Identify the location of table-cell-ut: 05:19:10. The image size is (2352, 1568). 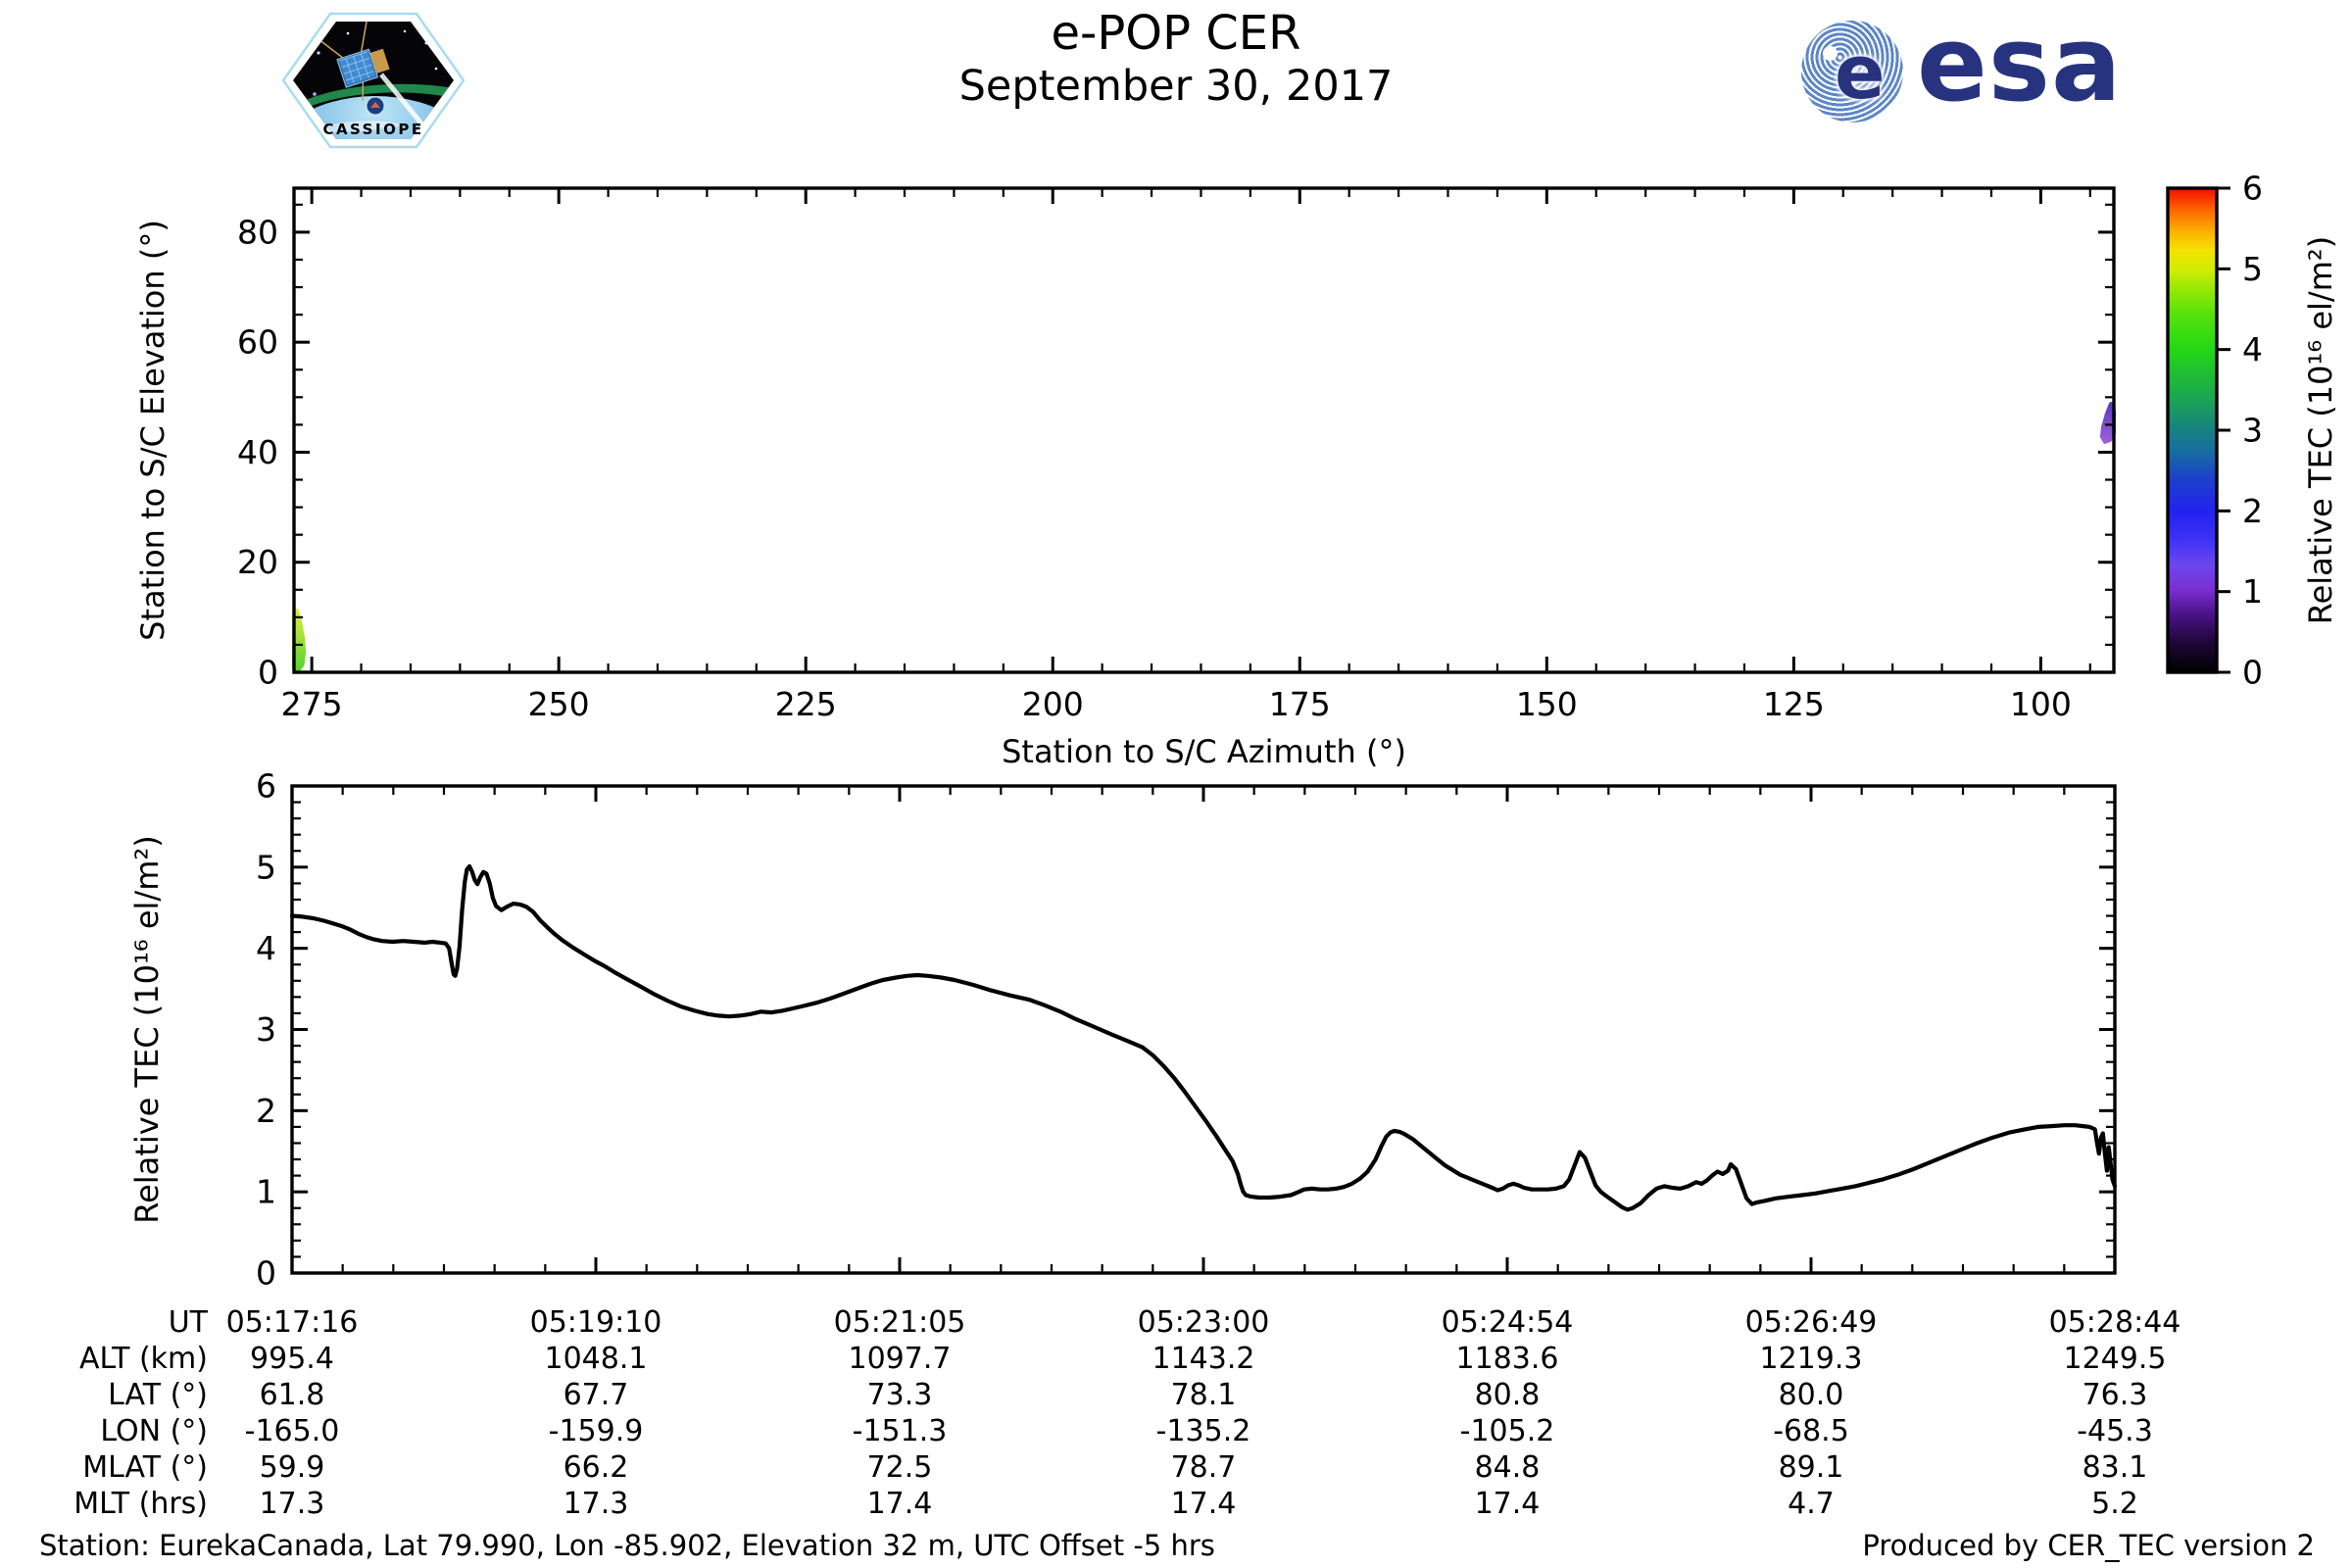
(595, 1322).